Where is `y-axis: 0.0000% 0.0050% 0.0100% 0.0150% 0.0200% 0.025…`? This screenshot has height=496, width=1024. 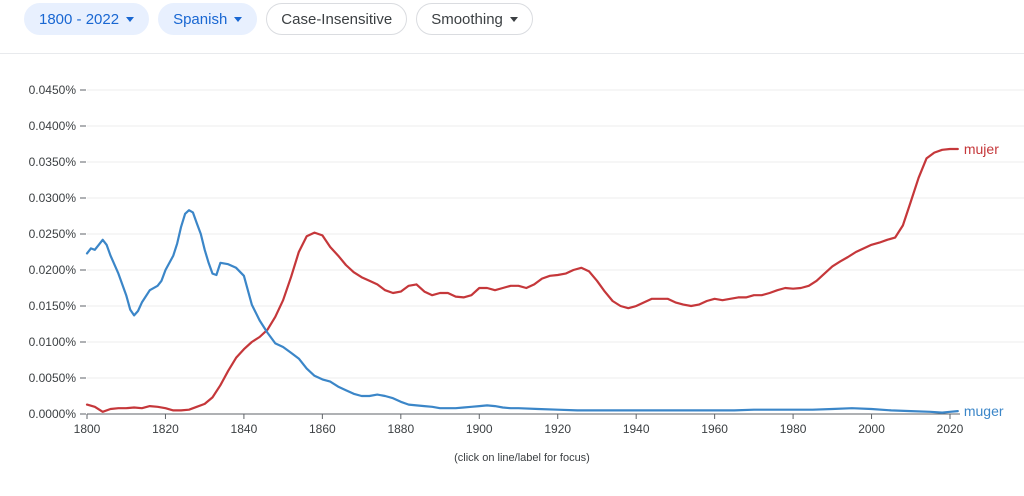 y-axis: 0.0000% 0.0050% 0.0100% 0.0150% 0.0200% 0.025… is located at coordinates (57, 252).